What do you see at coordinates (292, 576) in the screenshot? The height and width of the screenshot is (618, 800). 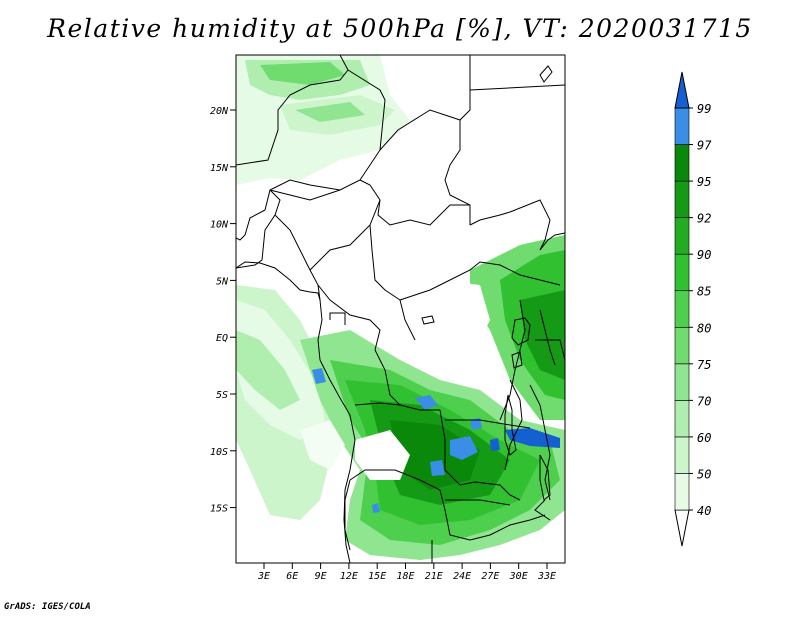 I see `lon-tick-label: 6E` at bounding box center [292, 576].